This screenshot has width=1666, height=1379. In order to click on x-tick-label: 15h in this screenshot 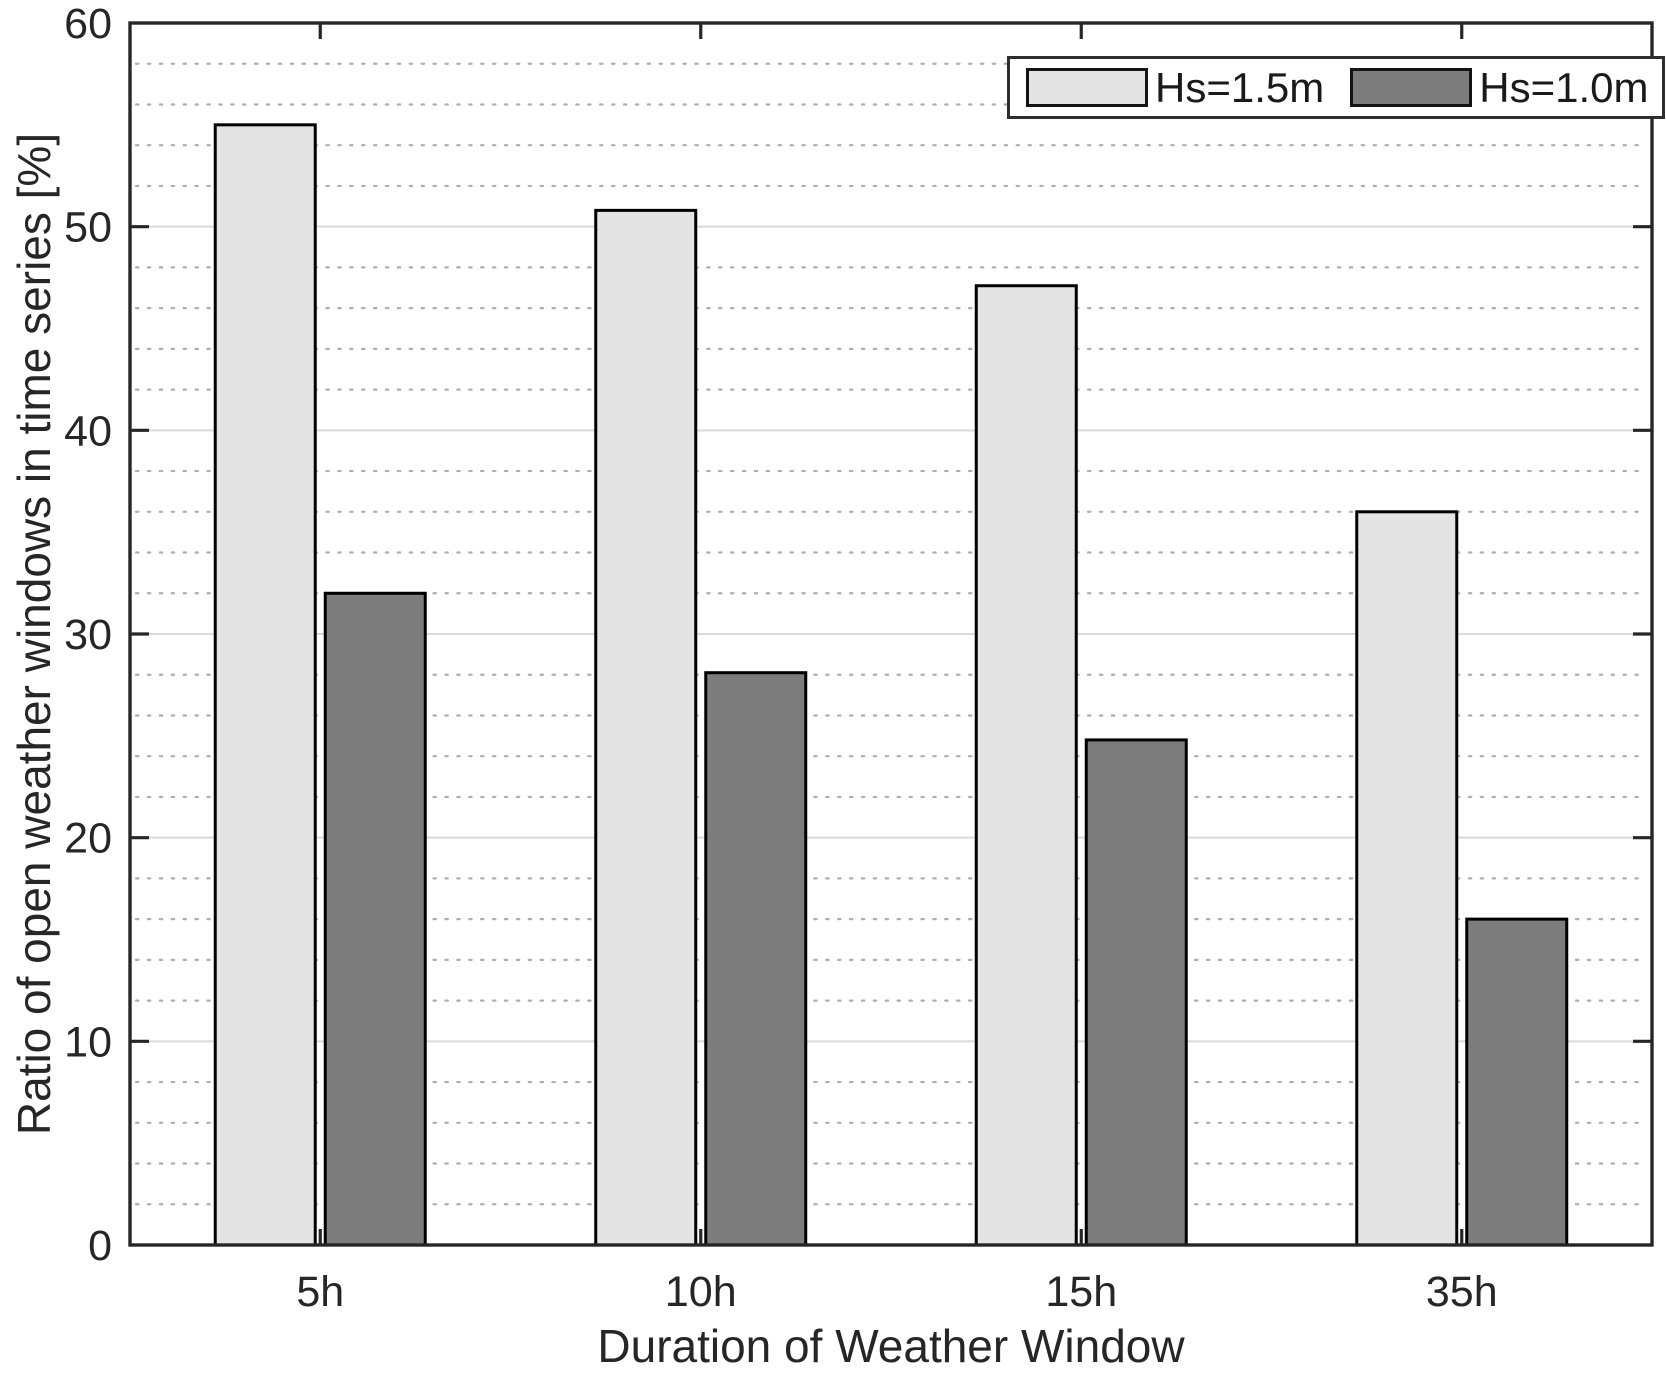, I will do `click(1081, 1292)`.